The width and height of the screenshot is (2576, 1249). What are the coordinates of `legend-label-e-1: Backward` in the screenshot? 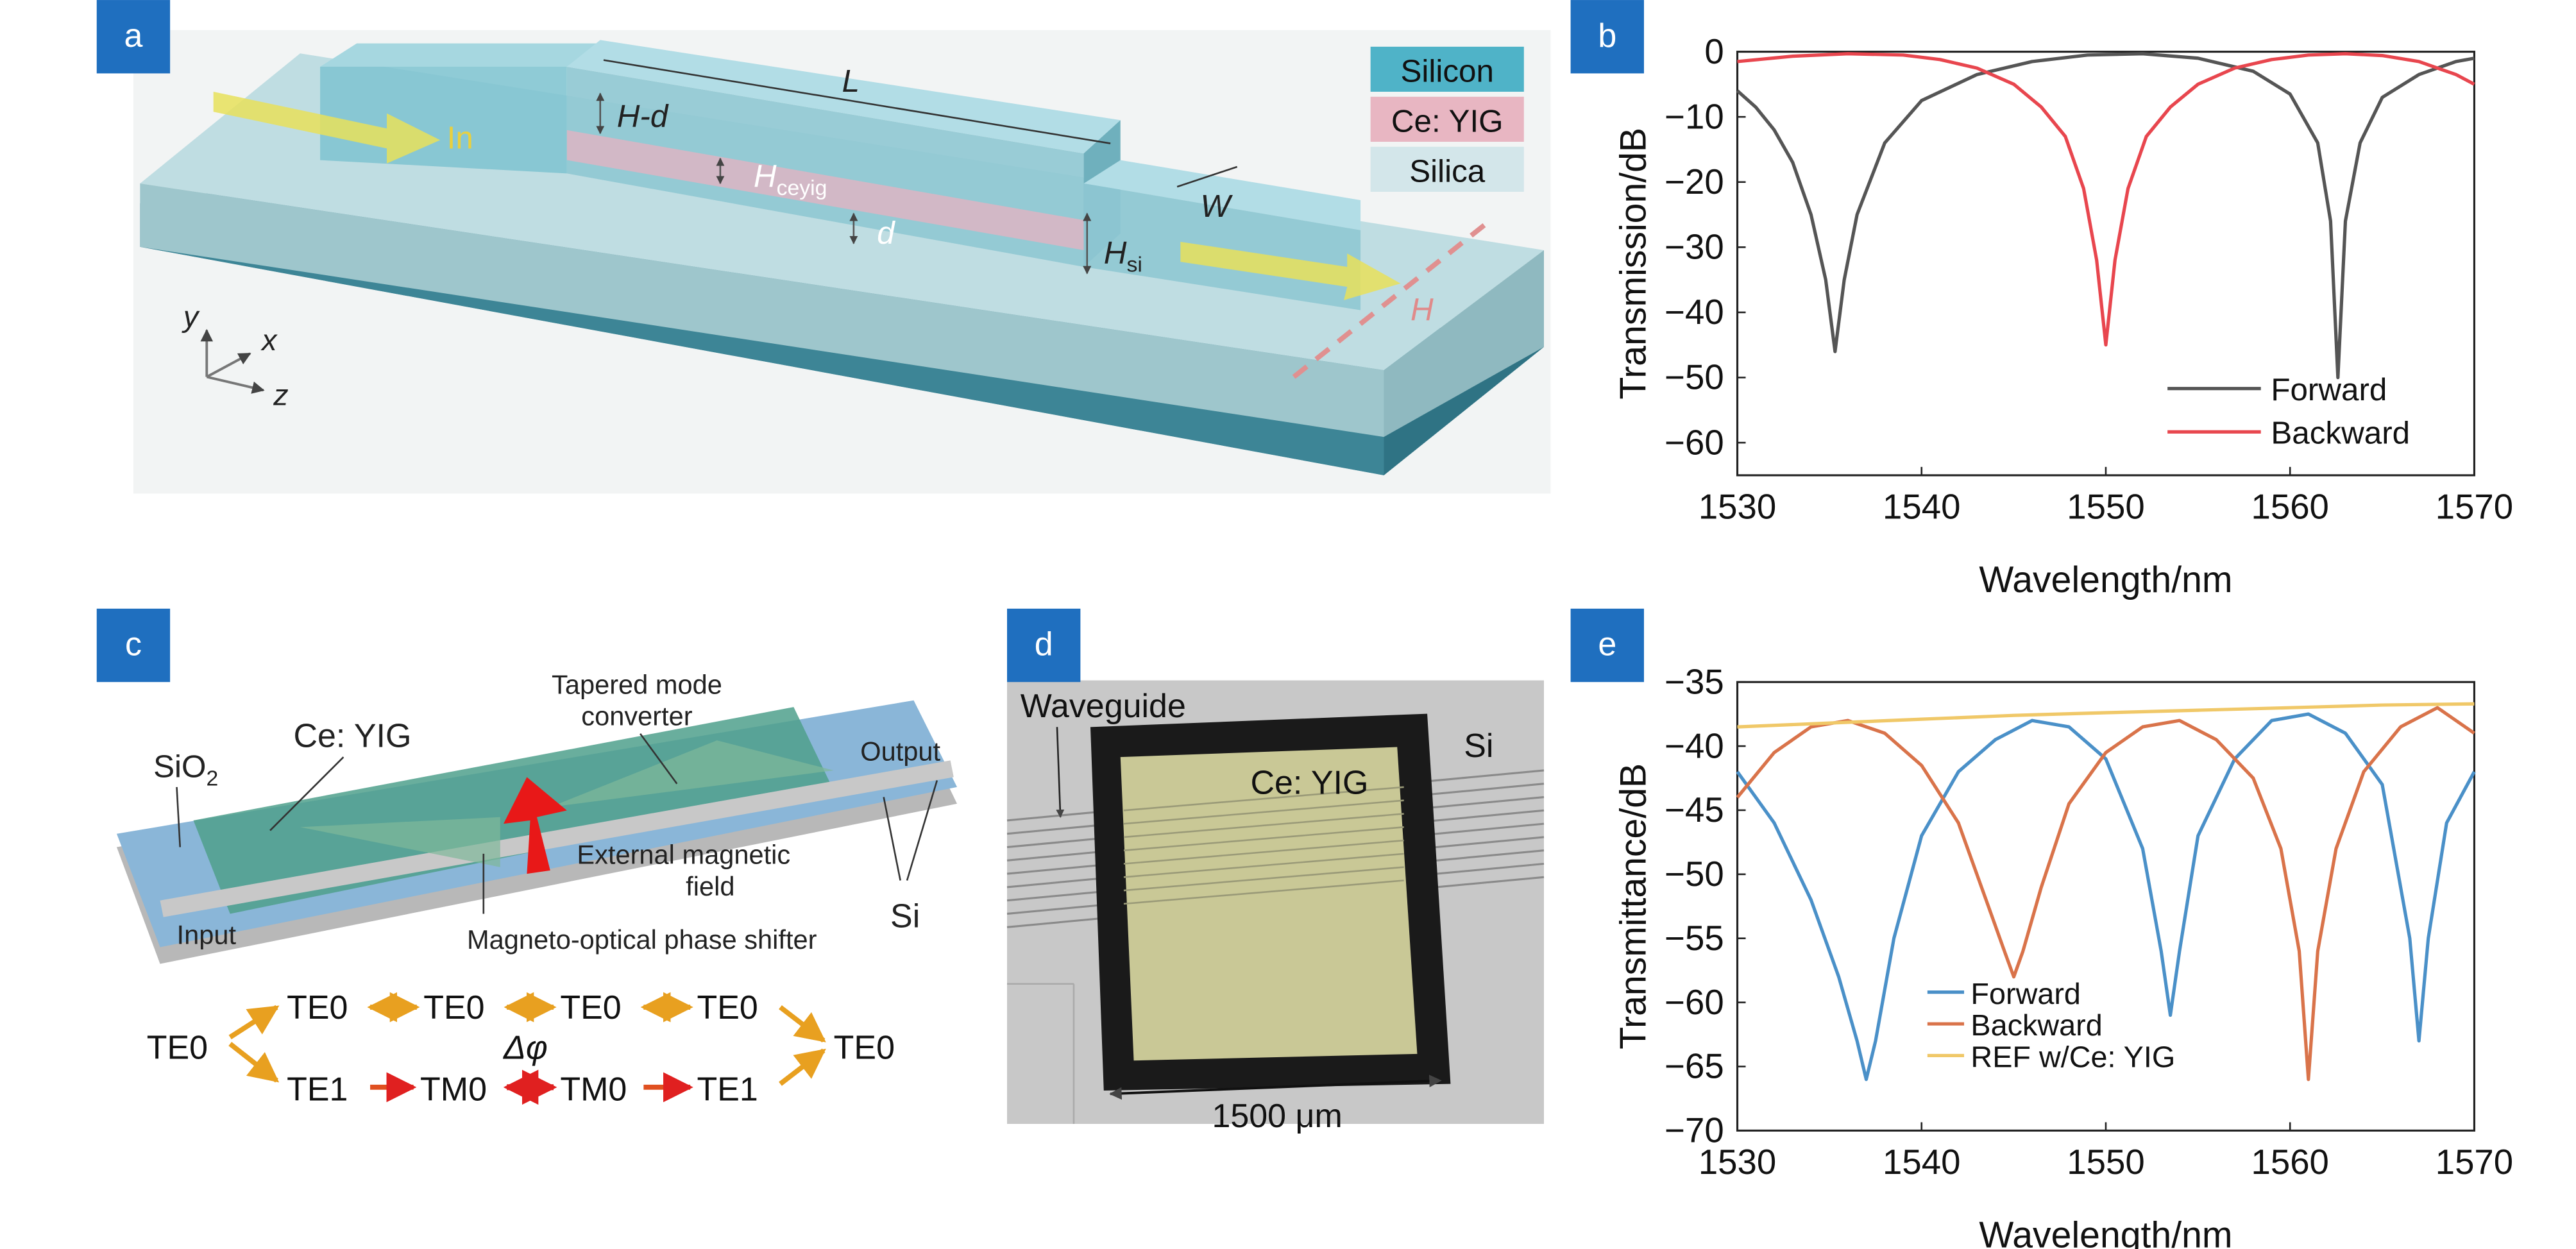 It's located at (2036, 1025).